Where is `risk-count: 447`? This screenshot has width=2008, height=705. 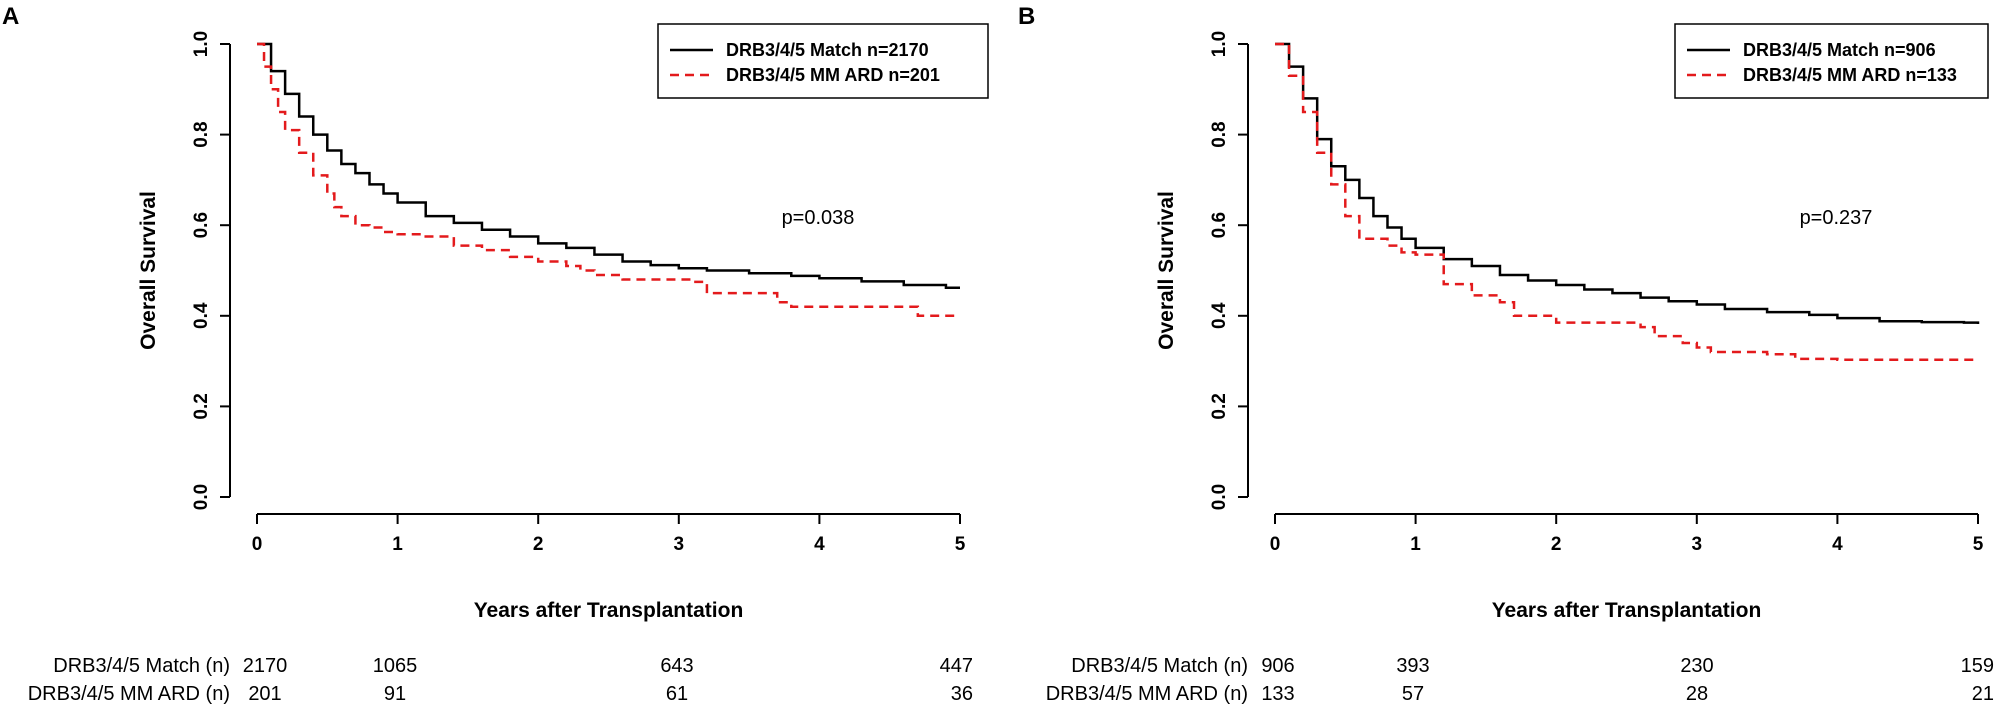 risk-count: 447 is located at coordinates (956, 666).